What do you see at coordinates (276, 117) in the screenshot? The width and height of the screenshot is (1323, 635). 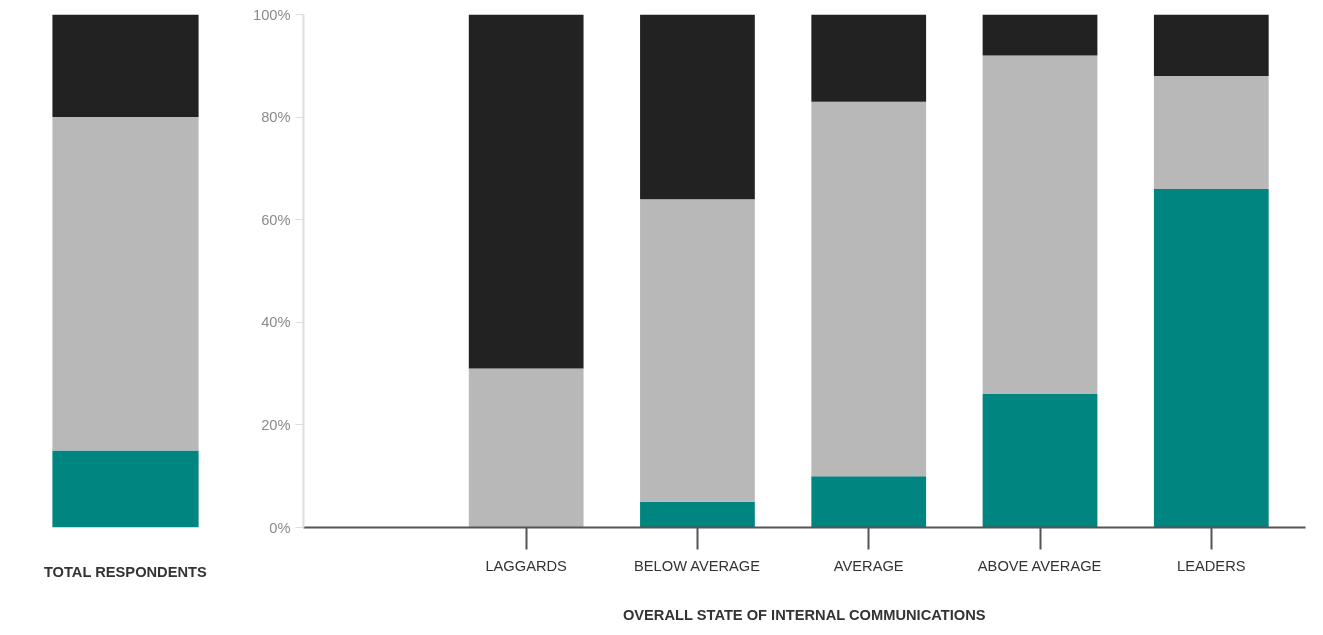 I see `y-tick-label: 80%` at bounding box center [276, 117].